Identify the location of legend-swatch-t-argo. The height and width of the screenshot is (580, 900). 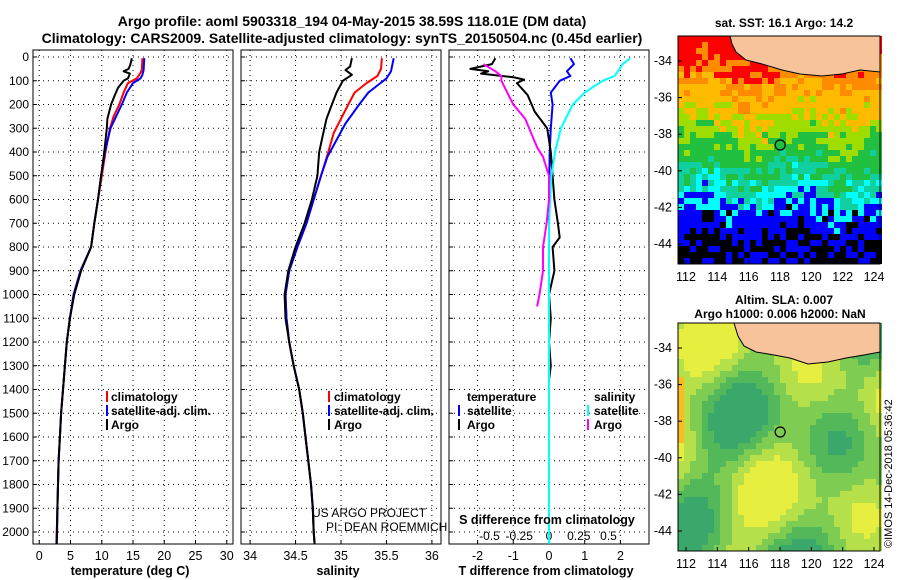
(459, 424).